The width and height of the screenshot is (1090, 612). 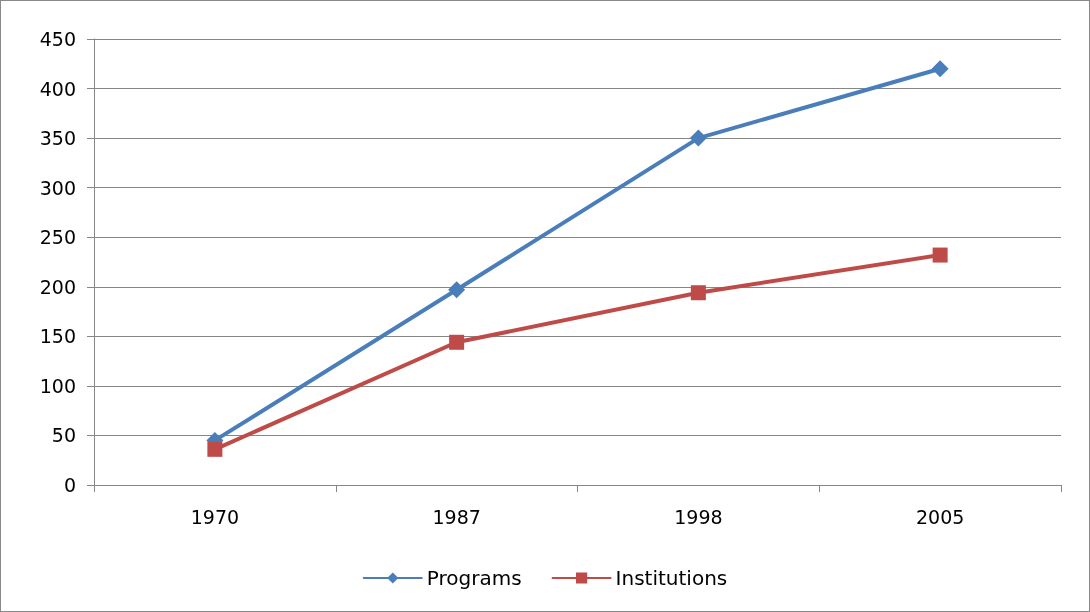 What do you see at coordinates (456, 516) in the screenshot?
I see `x-tick-label: 1987` at bounding box center [456, 516].